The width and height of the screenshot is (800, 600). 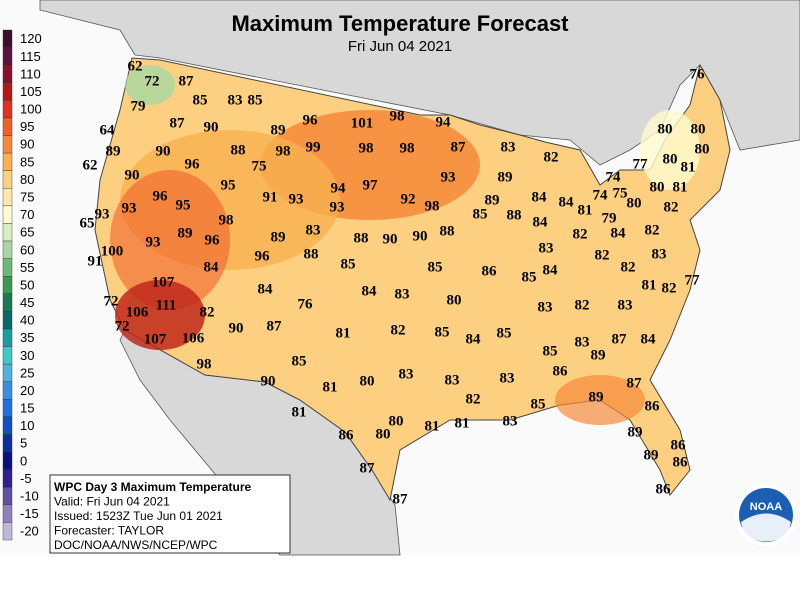 What do you see at coordinates (27, 161) in the screenshot?
I see `legend-label: 85` at bounding box center [27, 161].